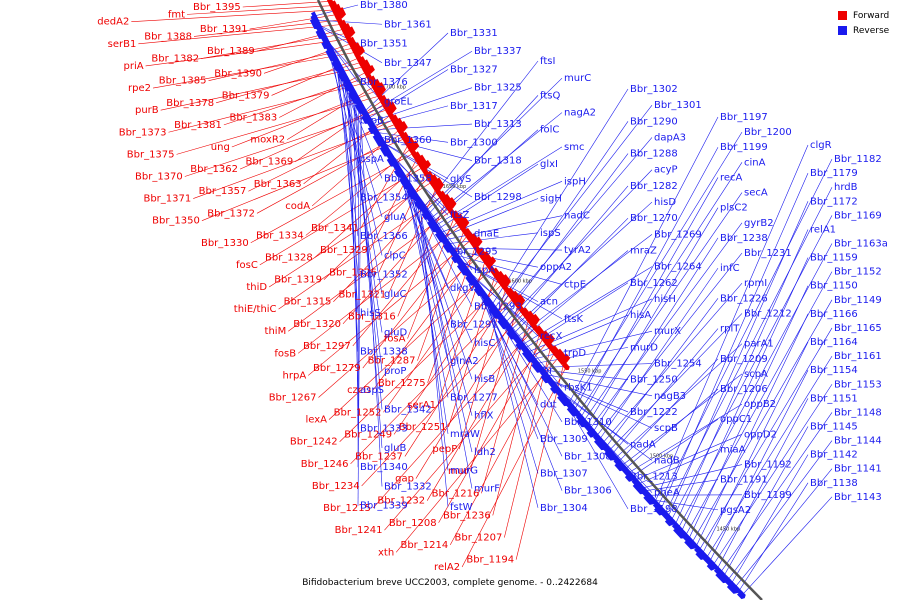 The image size is (900, 600). What do you see at coordinates (666, 428) in the screenshot?
I see `reverse-gene-label: scpB` at bounding box center [666, 428].